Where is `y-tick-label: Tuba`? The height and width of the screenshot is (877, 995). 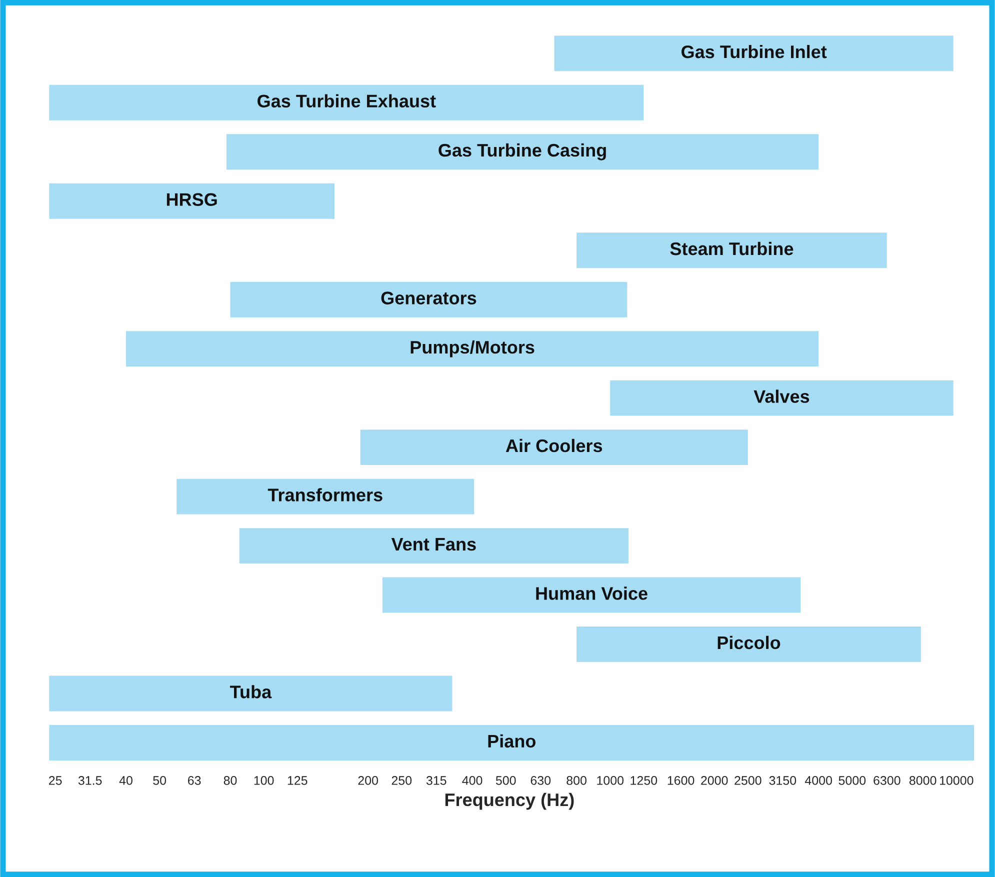 y-tick-label: Tuba is located at coordinates (251, 691).